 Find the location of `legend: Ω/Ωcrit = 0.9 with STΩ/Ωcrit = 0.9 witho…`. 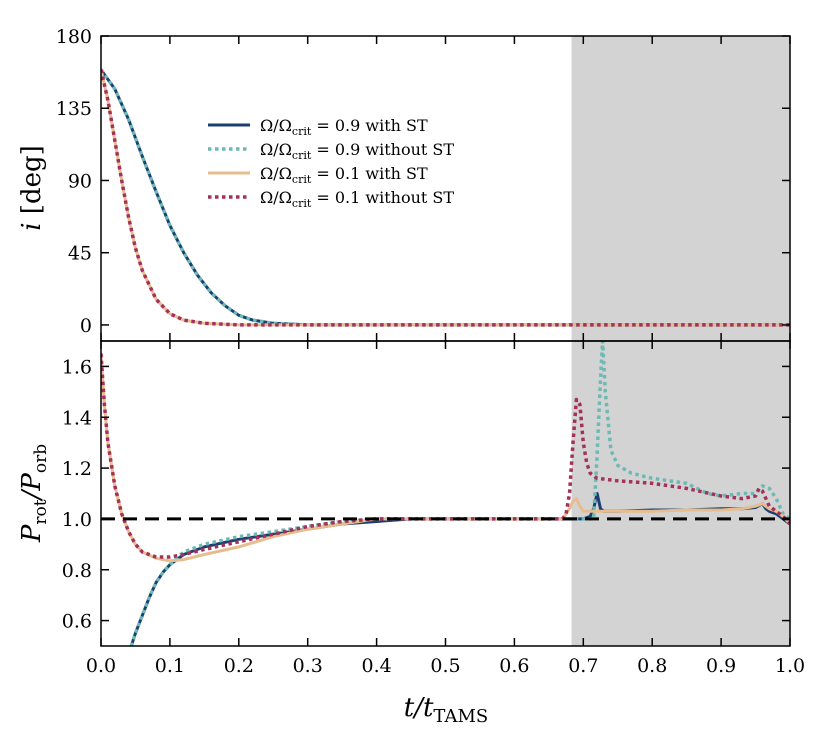

legend: Ω/Ωcrit = 0.9 with STΩ/Ωcrit = 0.9 witho… is located at coordinates (331, 163).